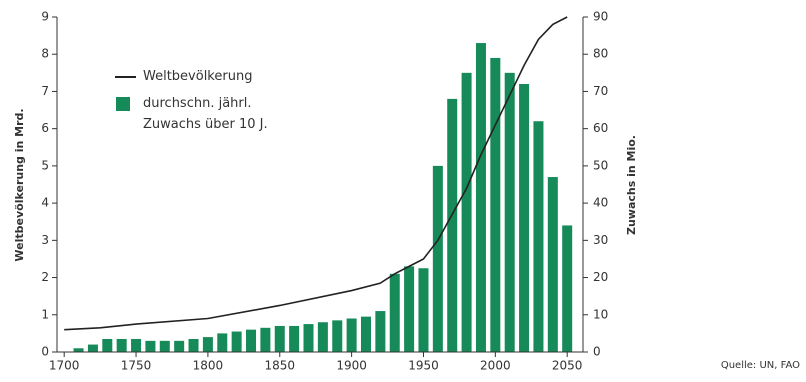 The width and height of the screenshot is (806, 382). Describe the element at coordinates (600, 54) in the screenshot. I see `y2-tick-label: 80` at that location.